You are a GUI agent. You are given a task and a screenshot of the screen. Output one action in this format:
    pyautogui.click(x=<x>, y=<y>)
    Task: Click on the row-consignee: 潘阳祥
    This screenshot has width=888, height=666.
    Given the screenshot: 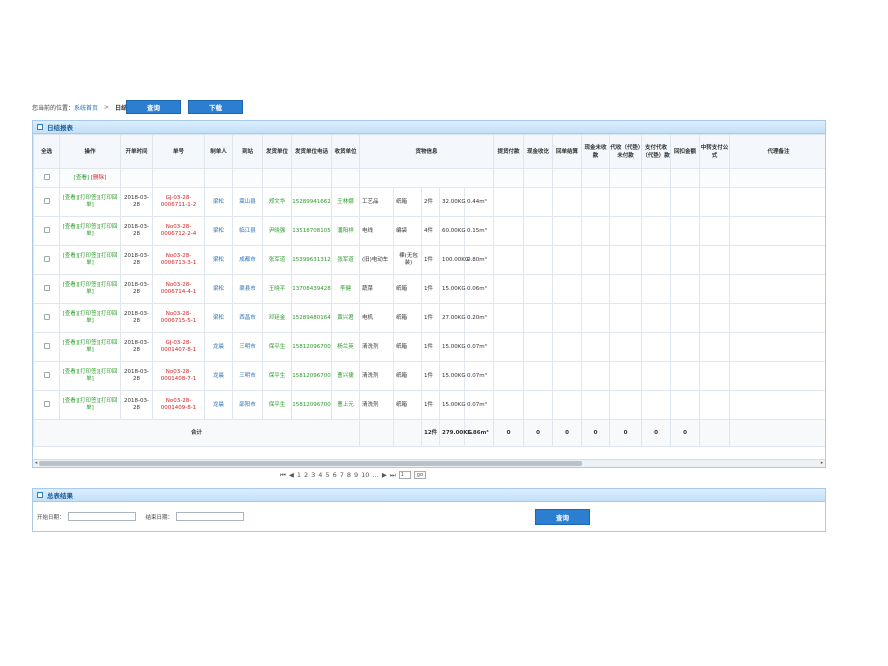 What is the action you would take?
    pyautogui.click(x=345, y=230)
    